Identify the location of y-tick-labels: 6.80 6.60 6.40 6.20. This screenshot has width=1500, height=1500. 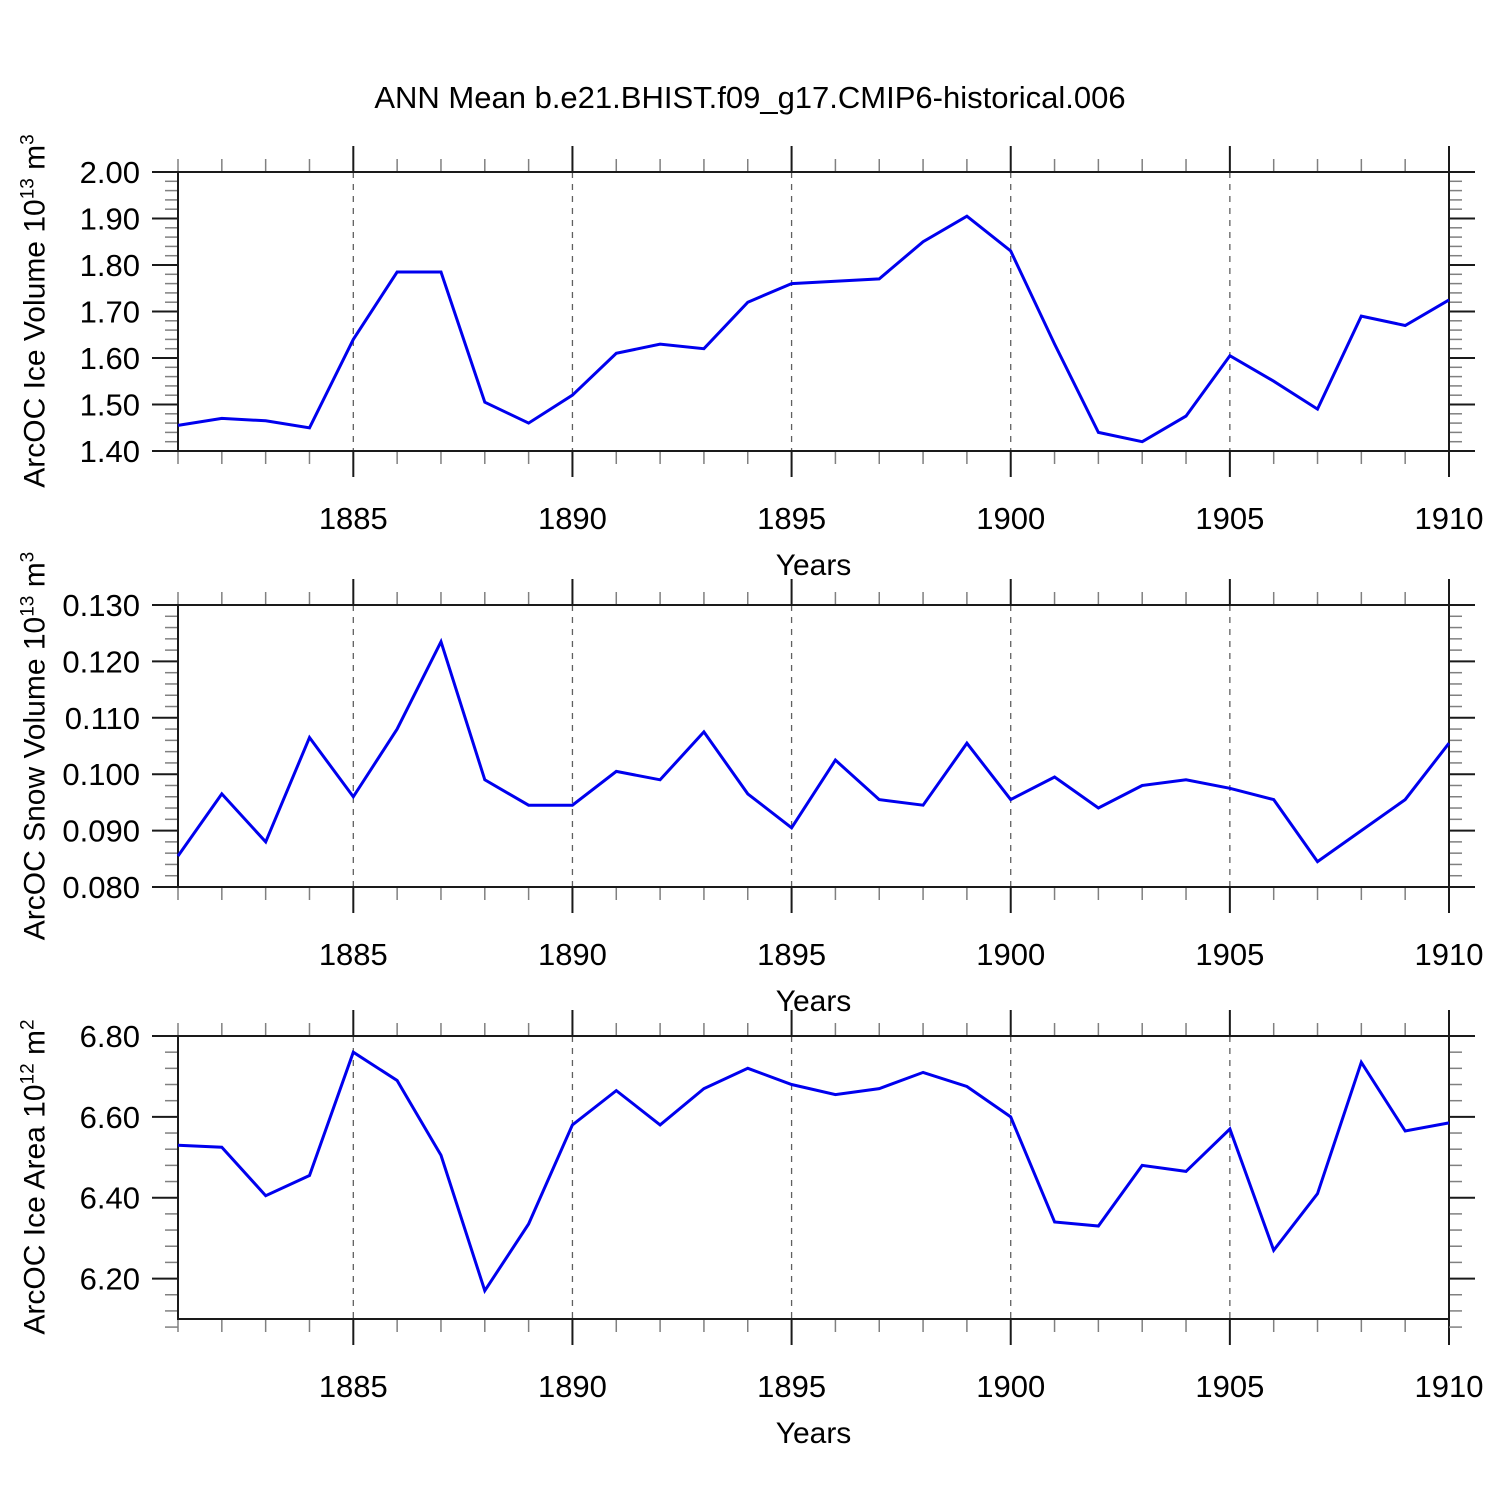
(110, 1158).